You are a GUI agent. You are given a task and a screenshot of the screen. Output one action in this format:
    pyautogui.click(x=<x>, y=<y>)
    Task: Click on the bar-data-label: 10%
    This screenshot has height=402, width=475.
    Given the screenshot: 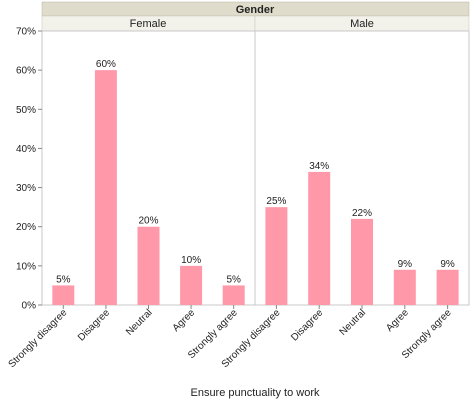 What is the action you would take?
    pyautogui.click(x=191, y=260)
    